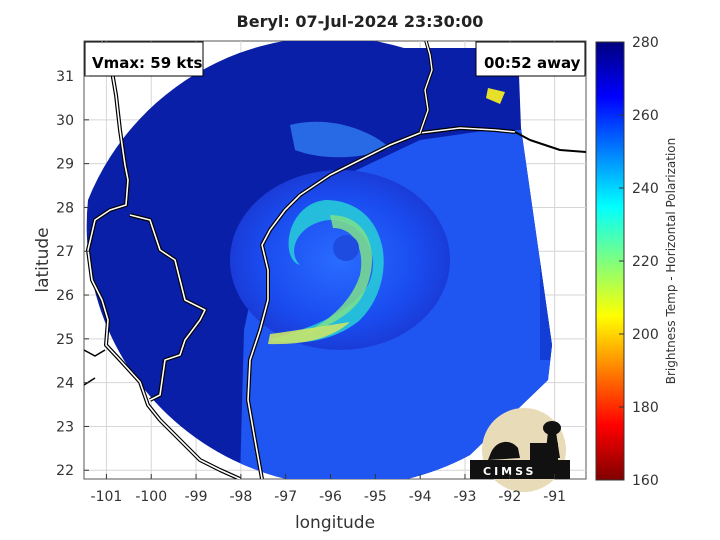  Describe the element at coordinates (65, 384) in the screenshot. I see `y-tick-label: 24` at that location.